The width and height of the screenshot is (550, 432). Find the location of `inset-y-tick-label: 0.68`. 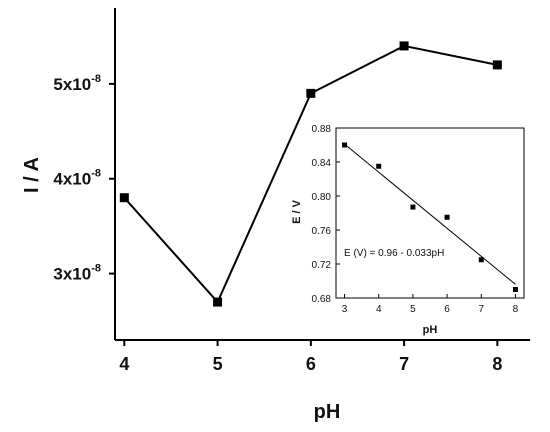

inset-y-tick-label: 0.68 is located at coordinates (322, 299).